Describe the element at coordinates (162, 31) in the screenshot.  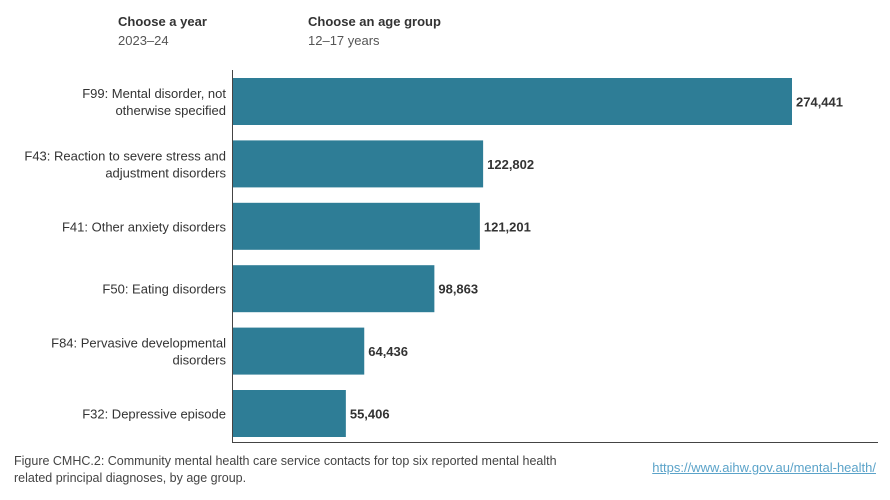
I see `year-filter: Choose a year 2023–24` at that location.